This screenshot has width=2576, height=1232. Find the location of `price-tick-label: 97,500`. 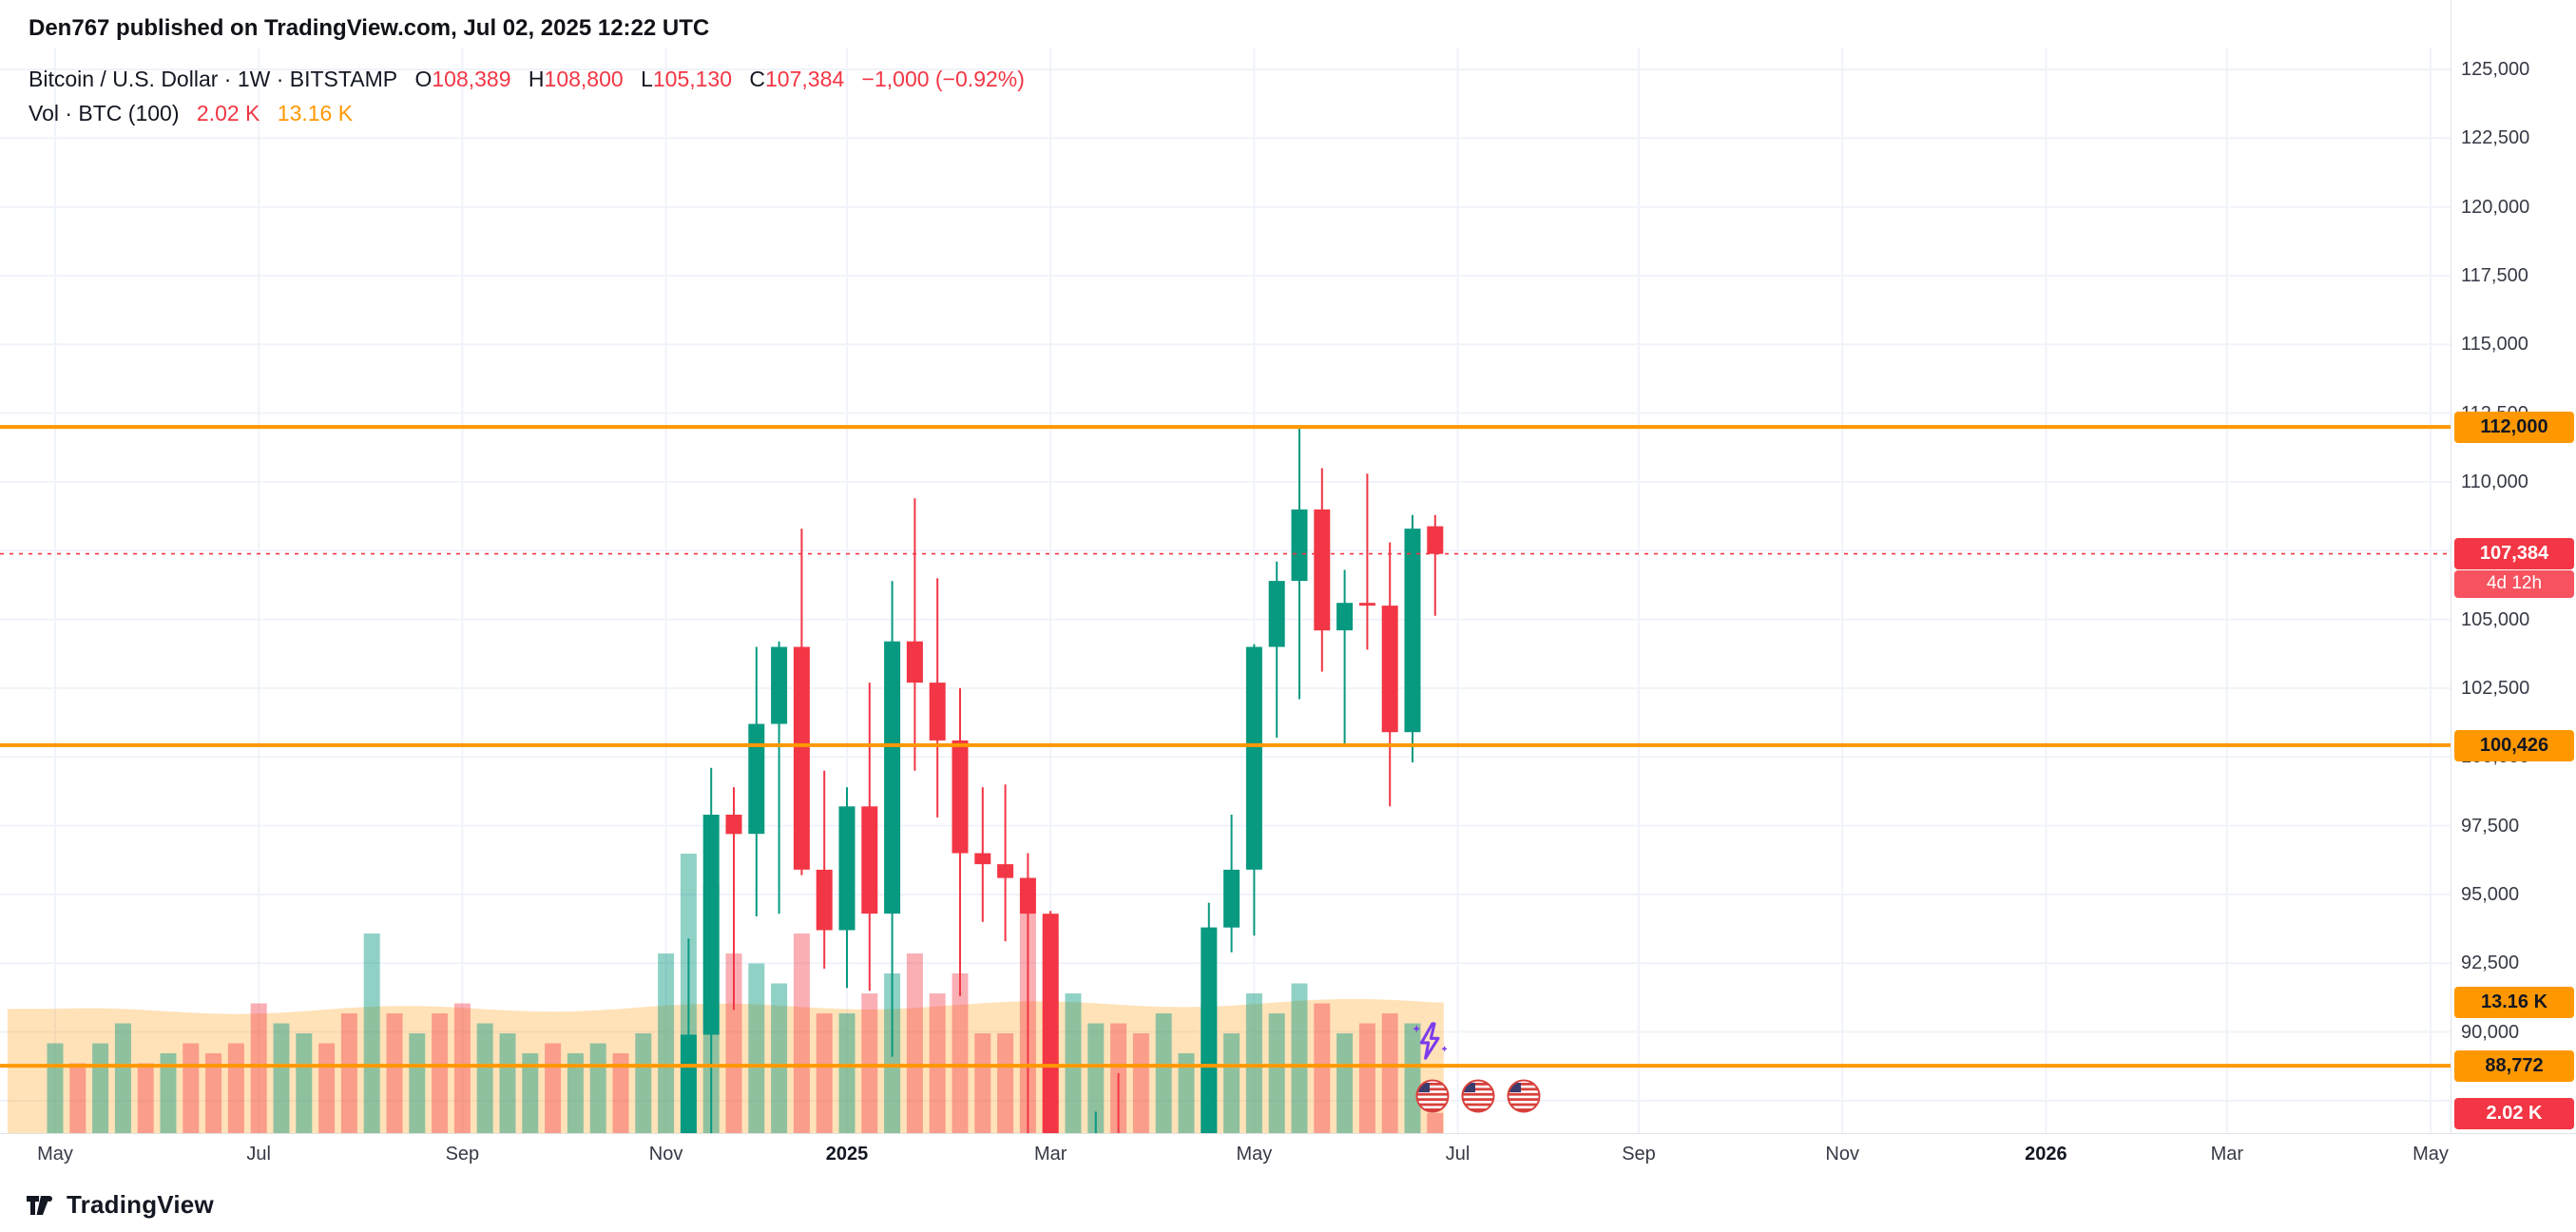

price-tick-label: 97,500 is located at coordinates (2491, 826).